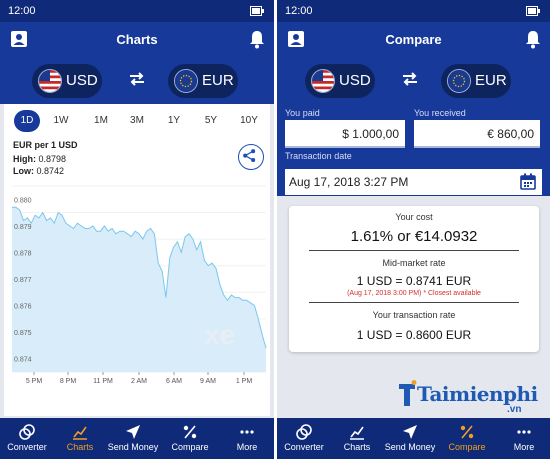 The image size is (550, 459). I want to click on bottom-nav: Converter Charts Send Money Compare More, so click(413, 438).